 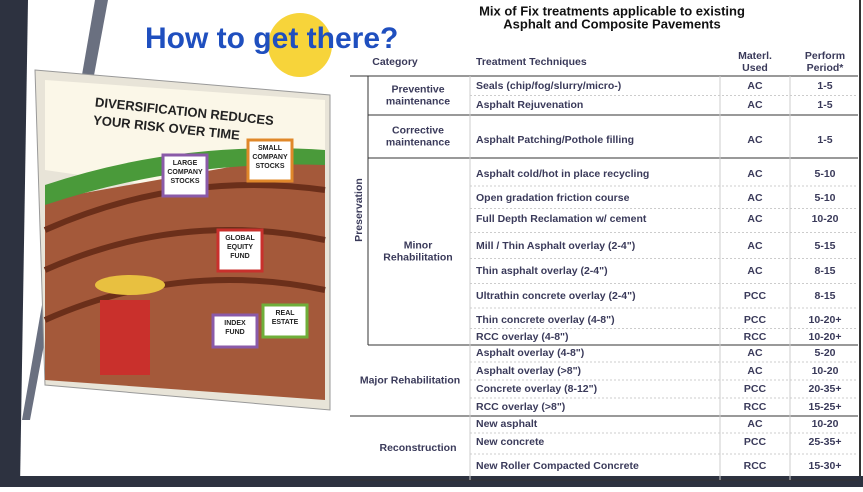 I want to click on sun, so click(x=300, y=45).